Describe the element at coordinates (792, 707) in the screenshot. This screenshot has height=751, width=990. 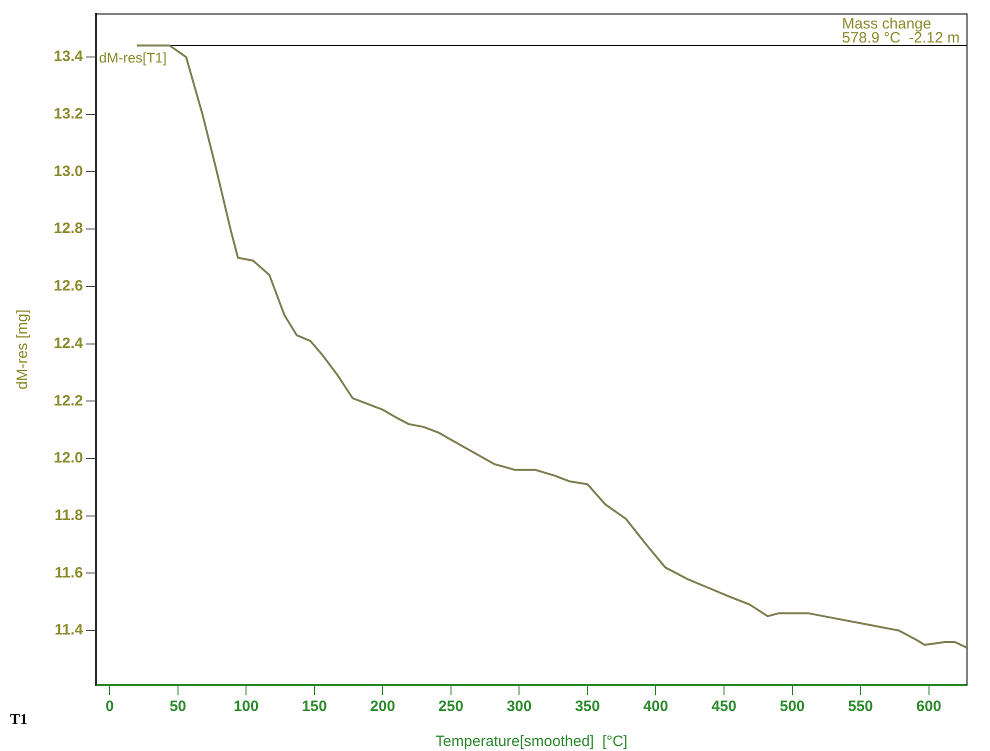
I see `x-tick-label: 500` at that location.